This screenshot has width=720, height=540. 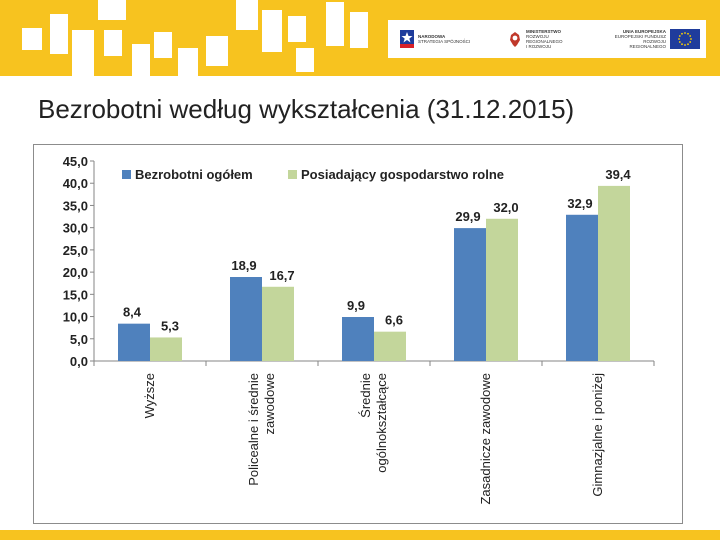 What do you see at coordinates (75, 294) in the screenshot?
I see `y-tick-label: 15,0` at bounding box center [75, 294].